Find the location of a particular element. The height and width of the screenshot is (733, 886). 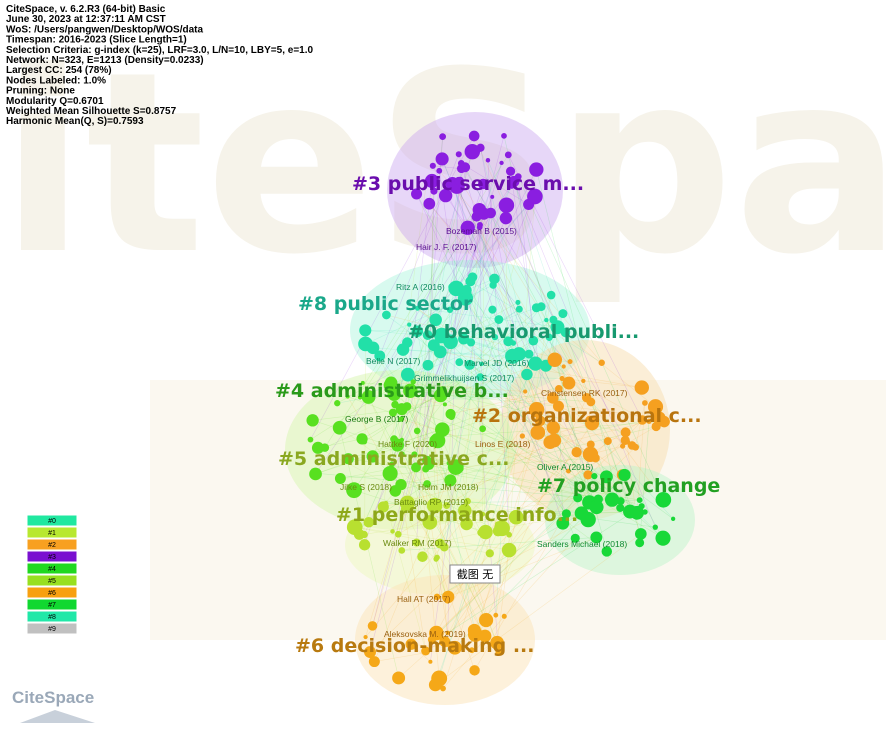

node-label: Hall AT (2017) is located at coordinates (424, 599).